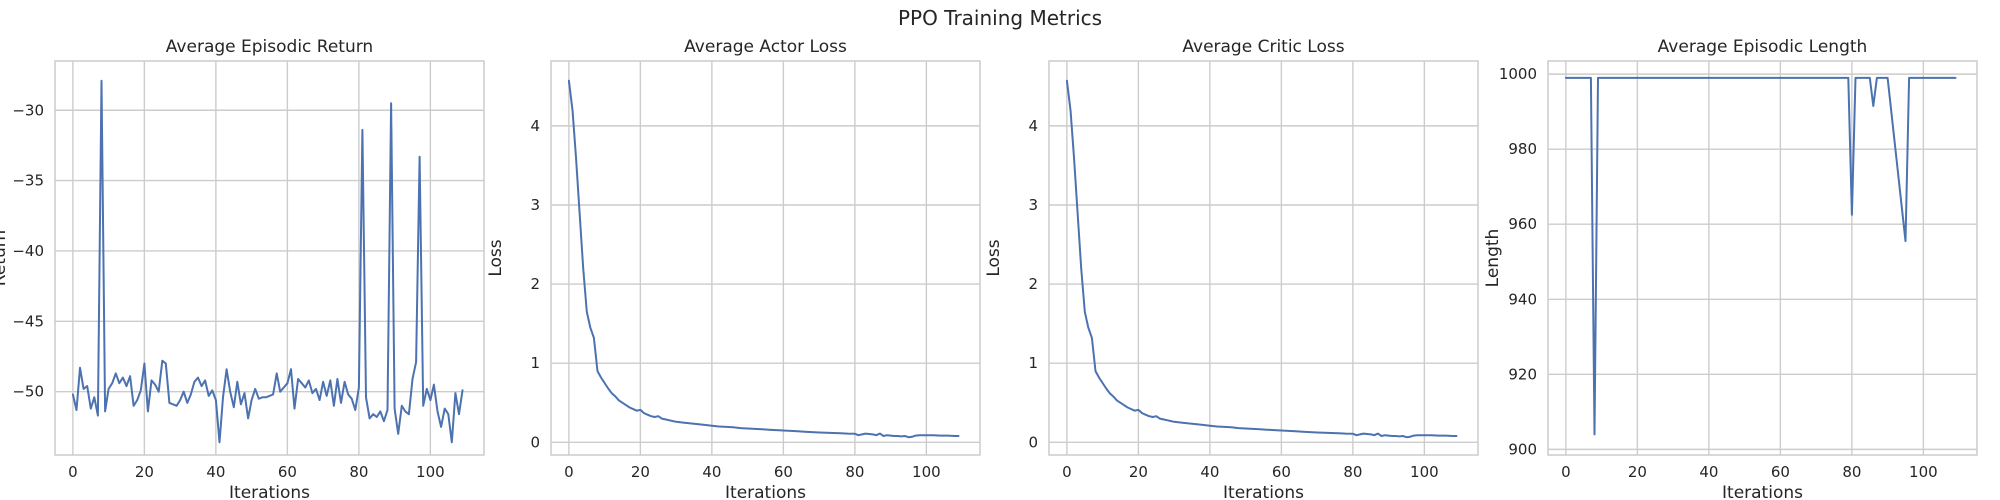 This screenshot has height=500, width=2000. What do you see at coordinates (765, 47) in the screenshot?
I see `panel-title-actor-loss: Average Actor Loss` at bounding box center [765, 47].